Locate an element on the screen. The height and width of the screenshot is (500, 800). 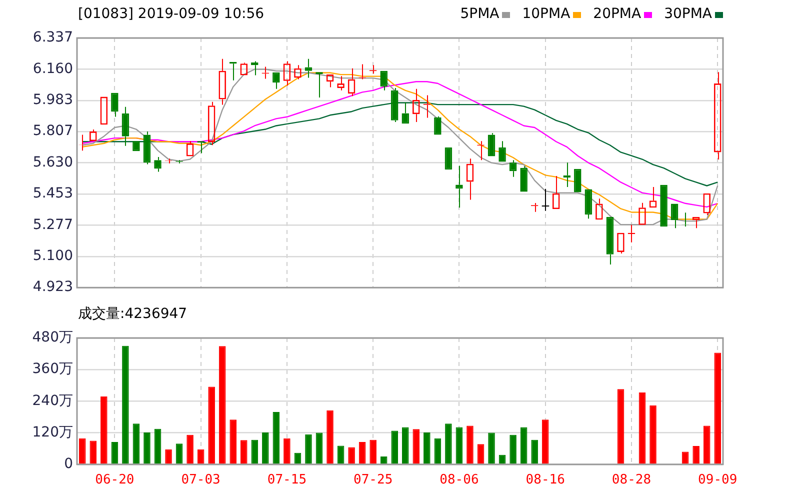
chart-title: 成交量:4236947 is located at coordinates (133, 314).